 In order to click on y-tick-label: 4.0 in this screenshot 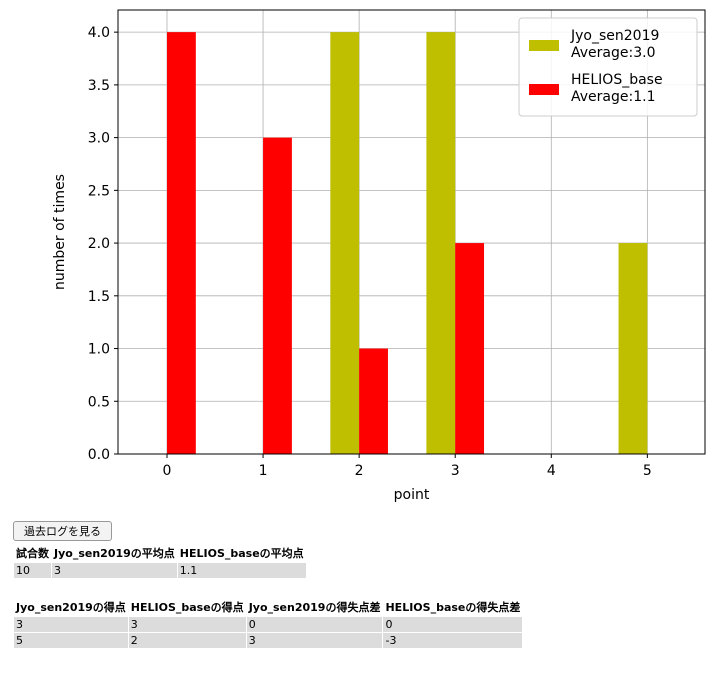, I will do `click(99, 33)`.